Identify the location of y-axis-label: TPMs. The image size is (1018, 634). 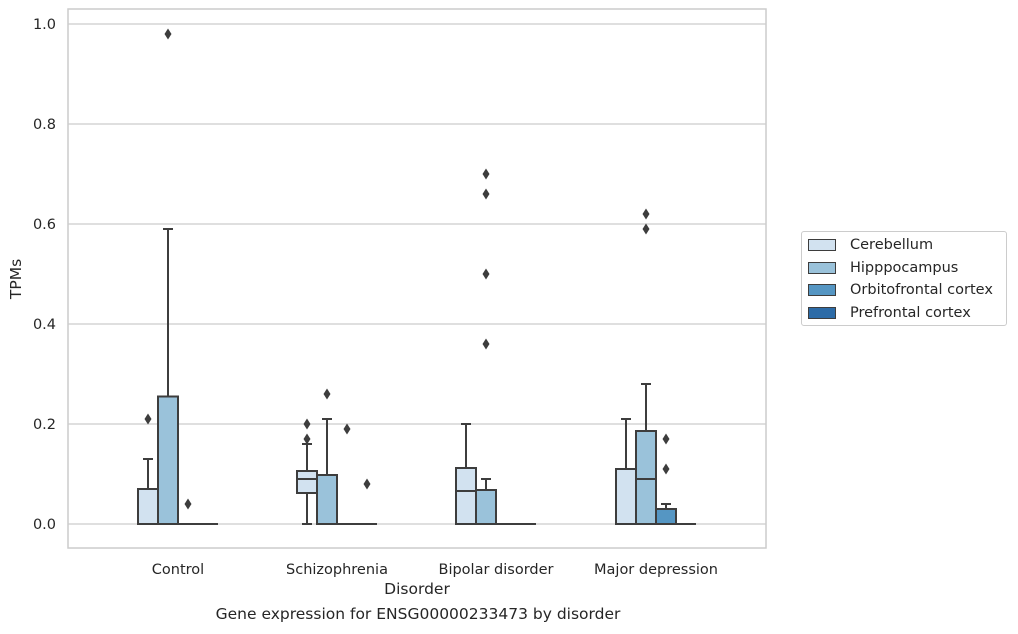
(16, 279).